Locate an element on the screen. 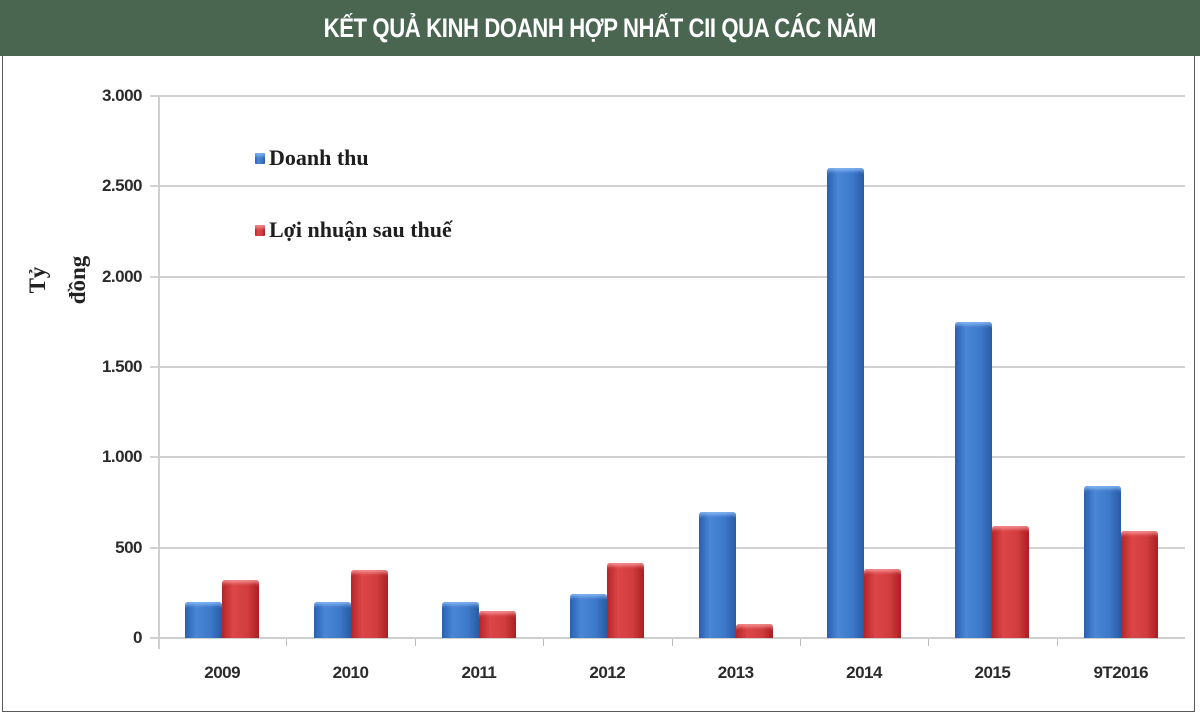 This screenshot has width=1200, height=720. bar-profit-2013 is located at coordinates (754, 630).